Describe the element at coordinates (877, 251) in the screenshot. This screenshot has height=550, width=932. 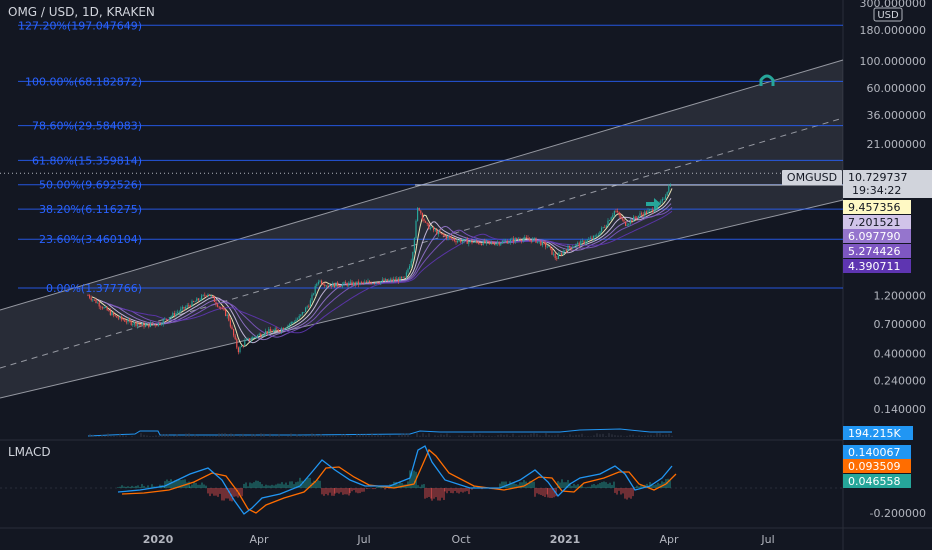
I see `ma-label-bg` at that location.